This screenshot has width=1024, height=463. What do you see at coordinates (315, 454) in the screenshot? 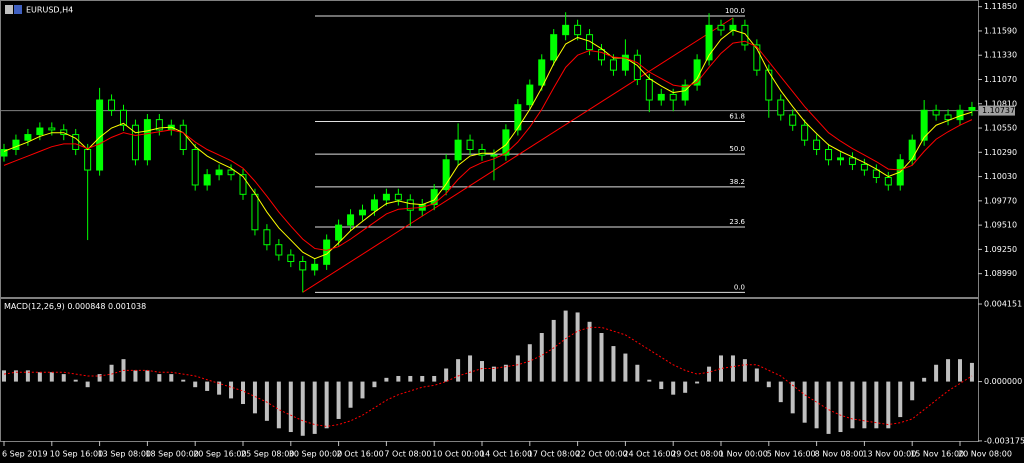
I see `x-tick-label: 30 Sep 00:00` at bounding box center [315, 454].